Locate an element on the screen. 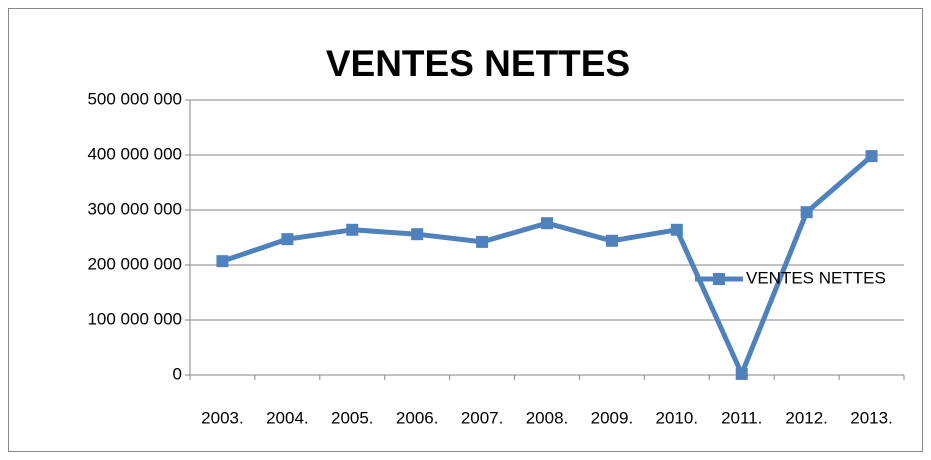  x-tick-label: 2011. is located at coordinates (741, 417).